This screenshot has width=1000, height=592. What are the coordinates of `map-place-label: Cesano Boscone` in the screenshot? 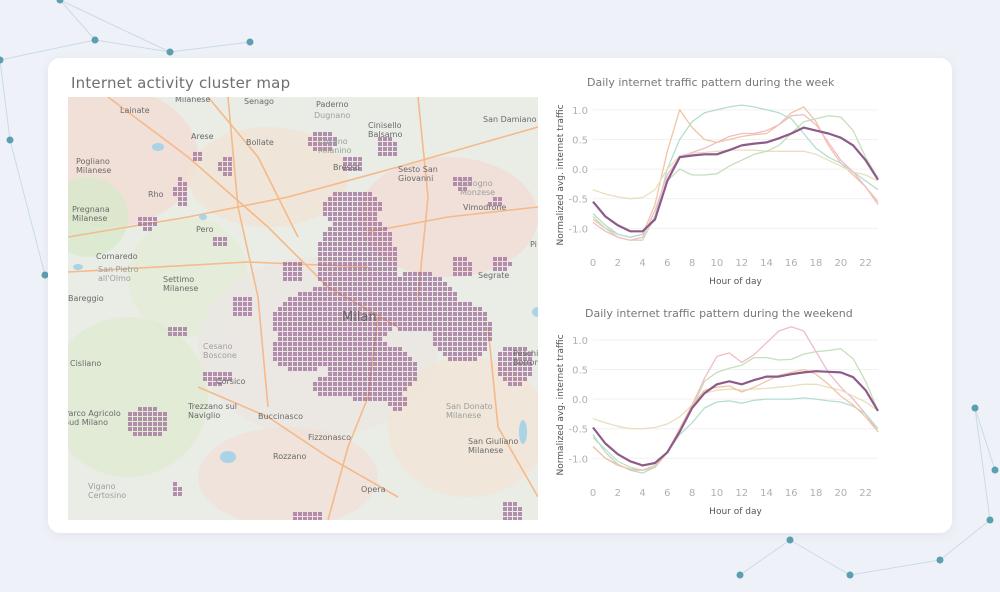 It's located at (220, 351).